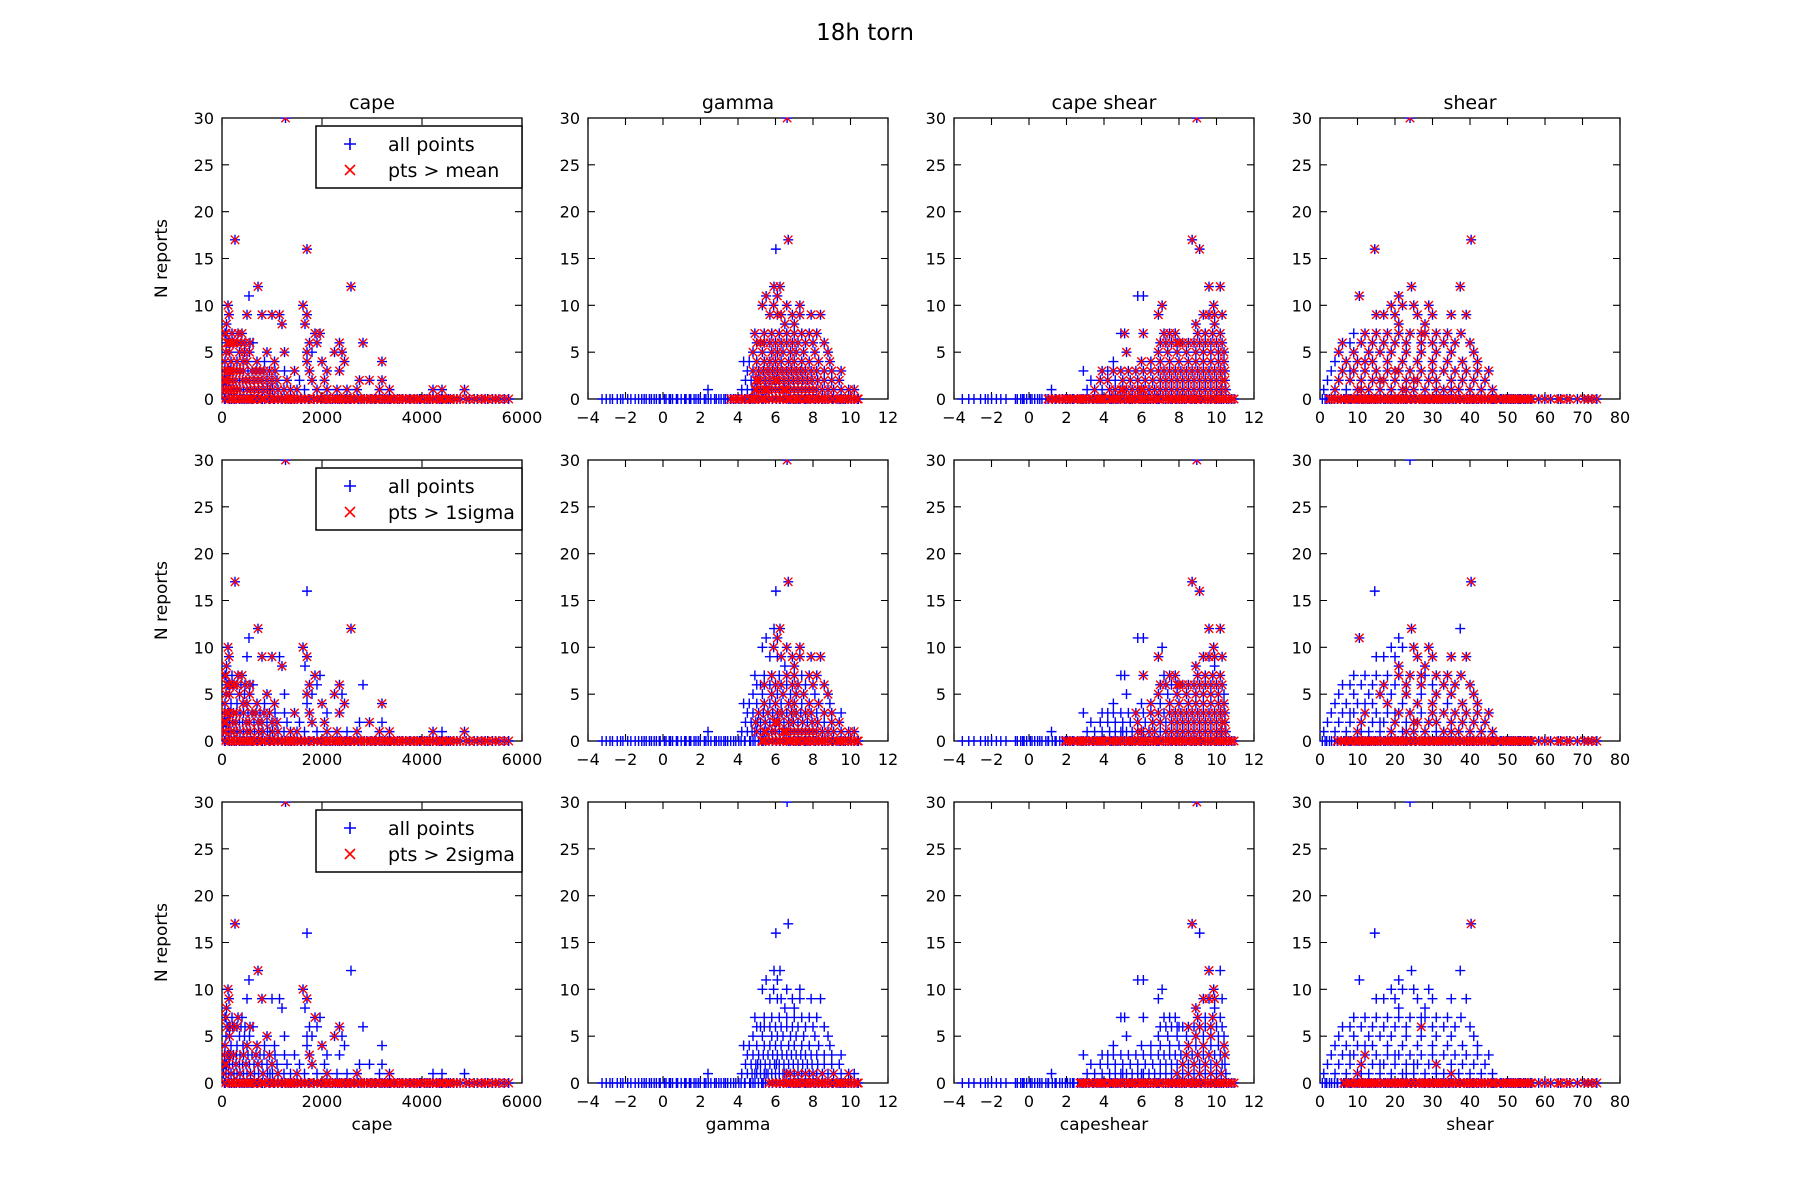  I want to click on x-tick-label: 4000, so click(422, 417).